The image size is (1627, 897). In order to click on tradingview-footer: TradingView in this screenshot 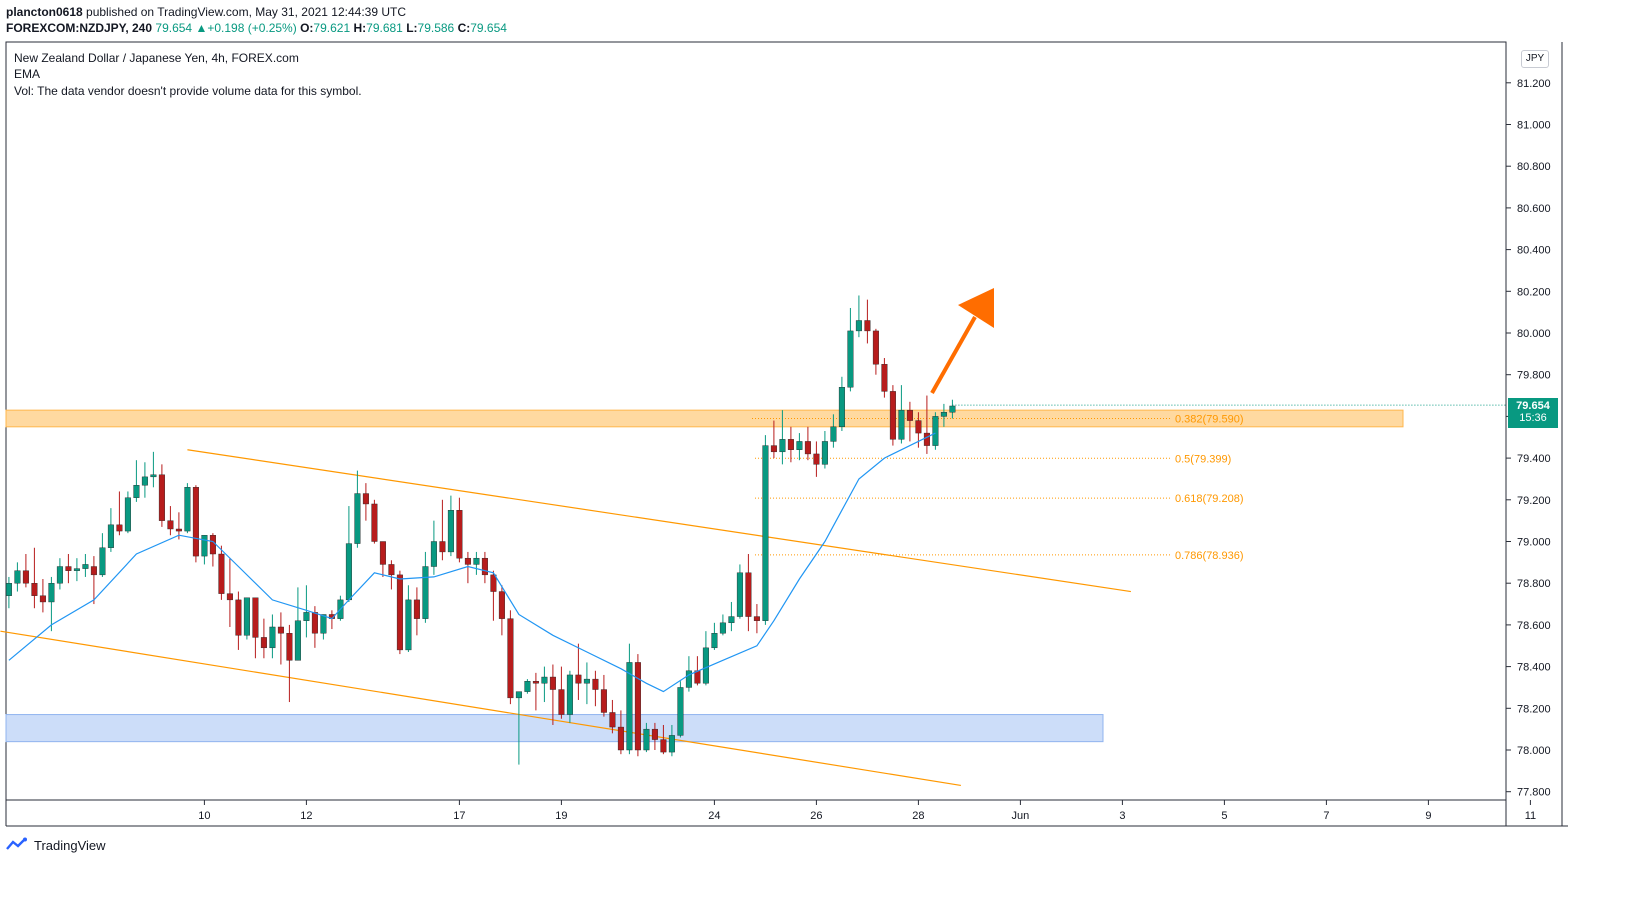, I will do `click(56, 845)`.